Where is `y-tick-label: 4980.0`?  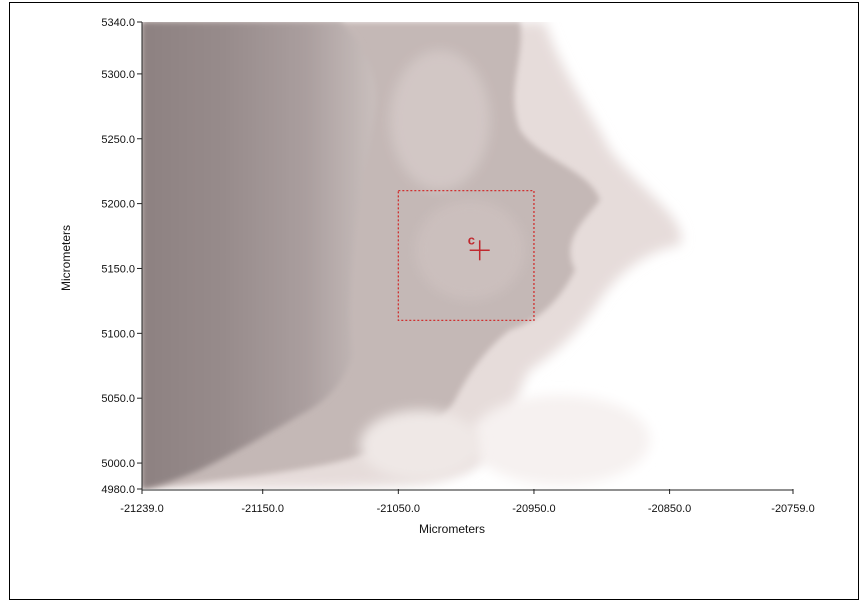
y-tick-label: 4980.0 is located at coordinates (118, 490).